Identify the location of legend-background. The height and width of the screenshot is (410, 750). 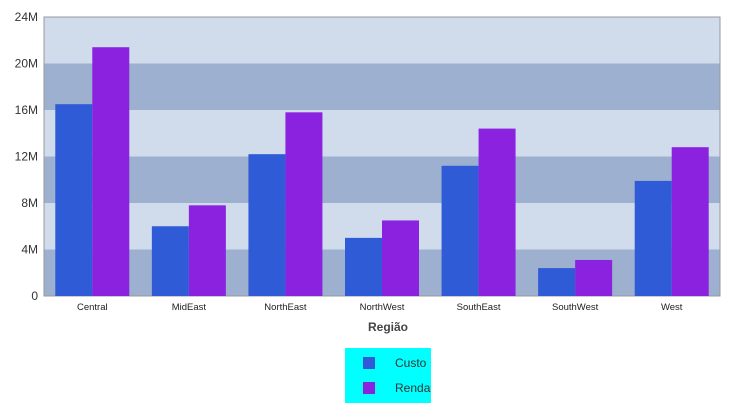
(388, 375).